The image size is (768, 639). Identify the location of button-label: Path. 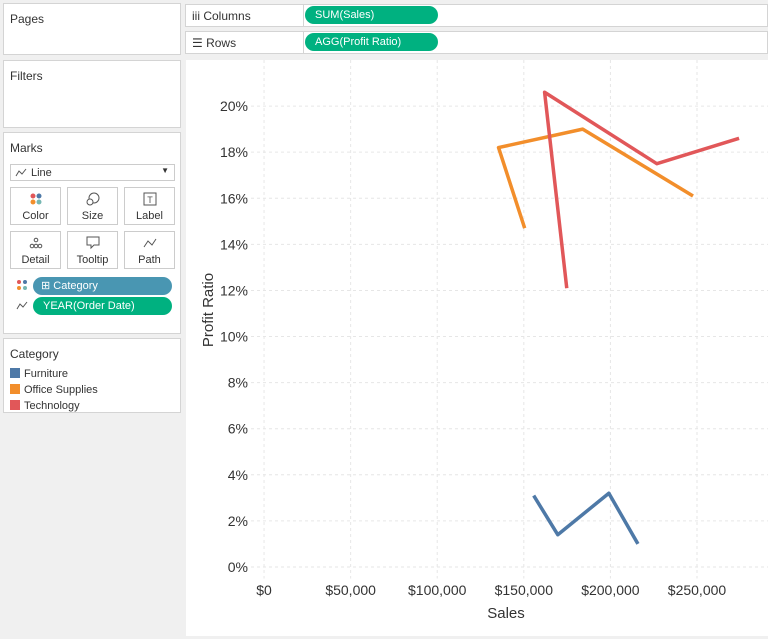
(149, 260).